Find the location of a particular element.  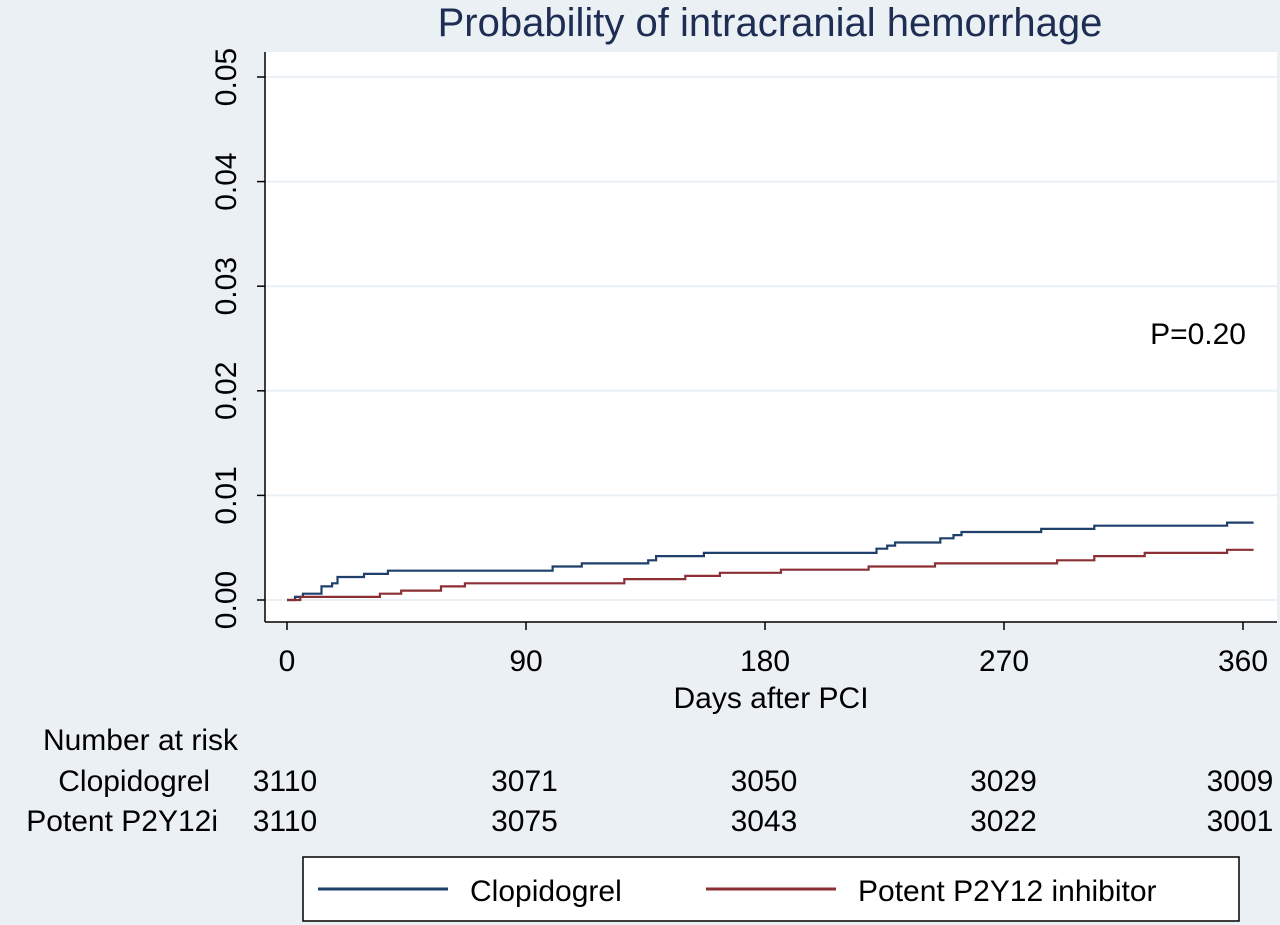

risk-value: 3071 is located at coordinates (524, 781).